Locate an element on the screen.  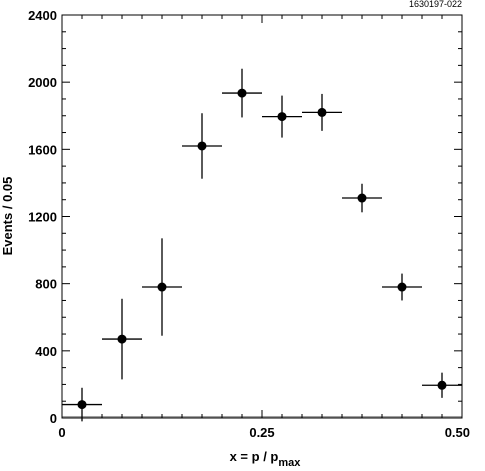
y-tick-label: 1200 is located at coordinates (42, 217).